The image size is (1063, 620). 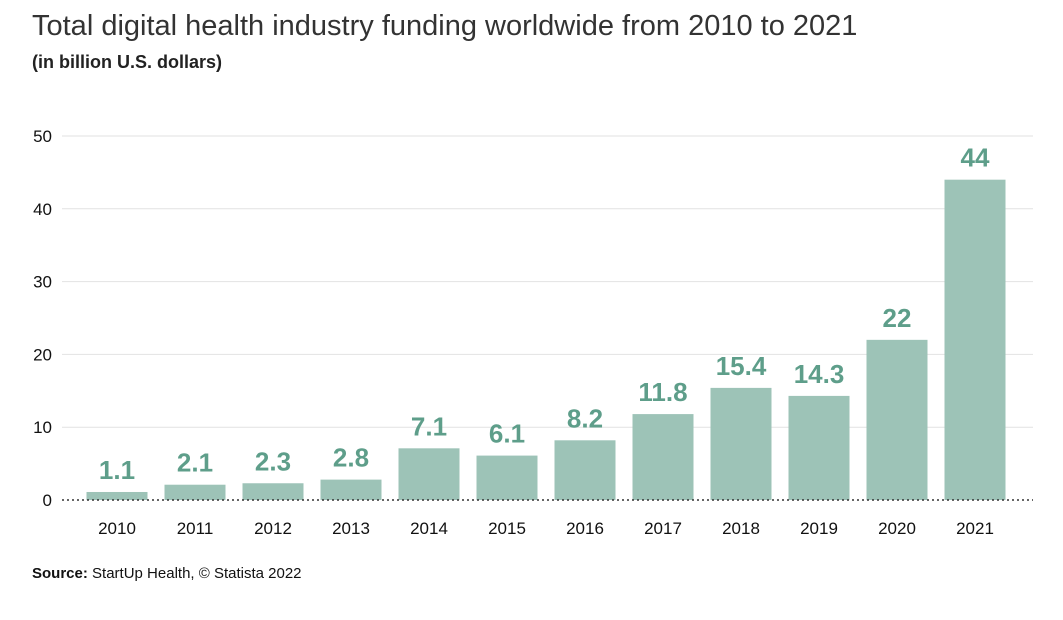 I want to click on y-tick-label: 30, so click(x=42, y=282).